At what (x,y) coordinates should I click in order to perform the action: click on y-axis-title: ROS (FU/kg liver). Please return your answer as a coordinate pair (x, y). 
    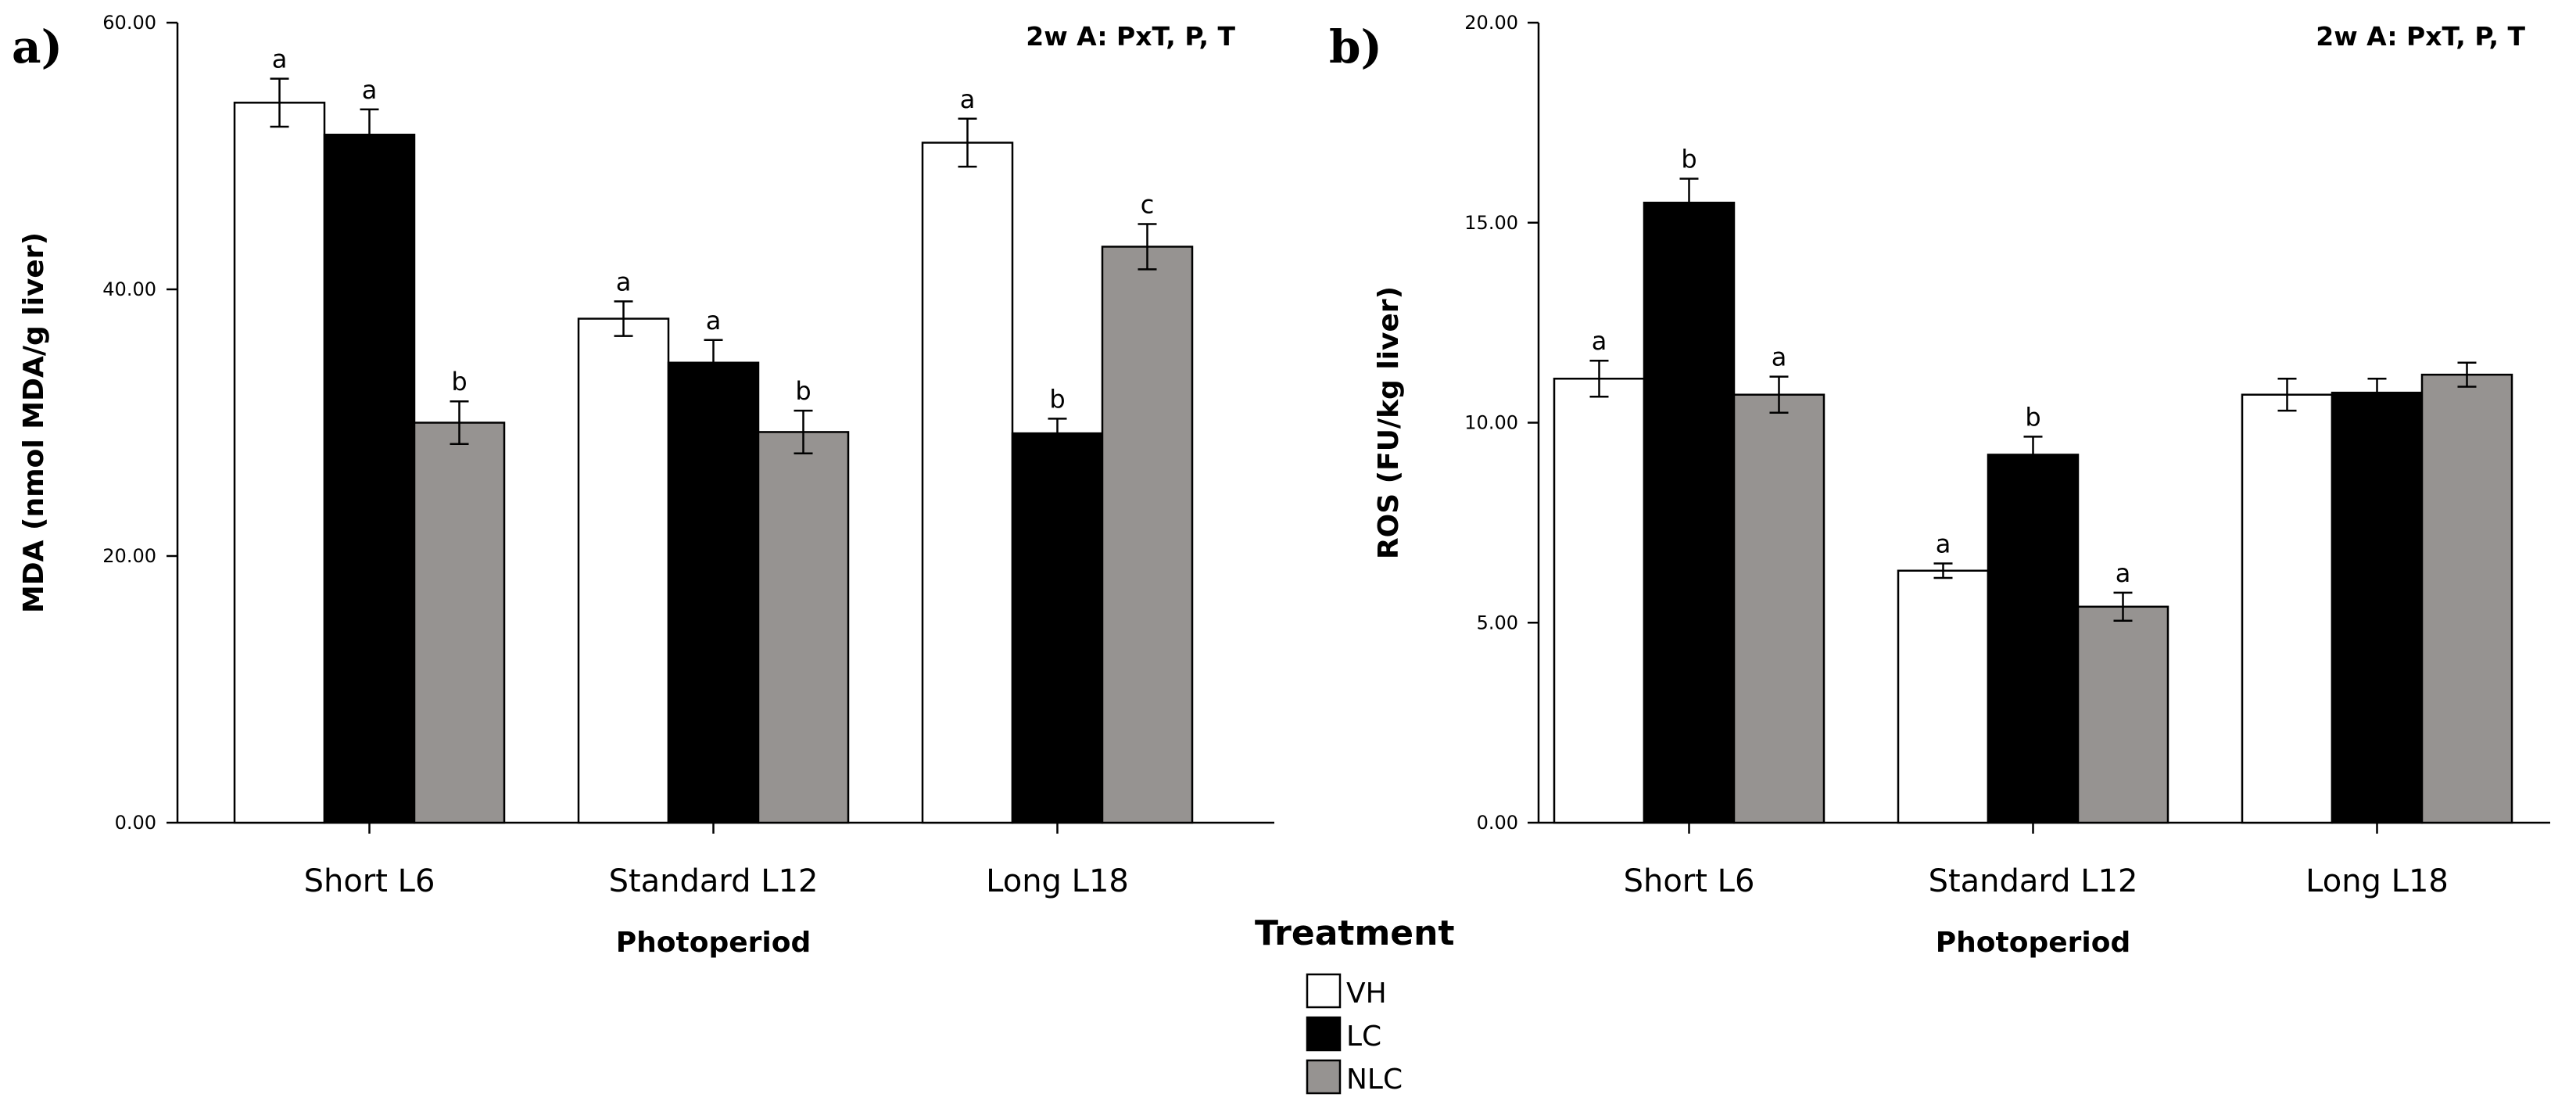
    Looking at the image, I should click on (1389, 422).